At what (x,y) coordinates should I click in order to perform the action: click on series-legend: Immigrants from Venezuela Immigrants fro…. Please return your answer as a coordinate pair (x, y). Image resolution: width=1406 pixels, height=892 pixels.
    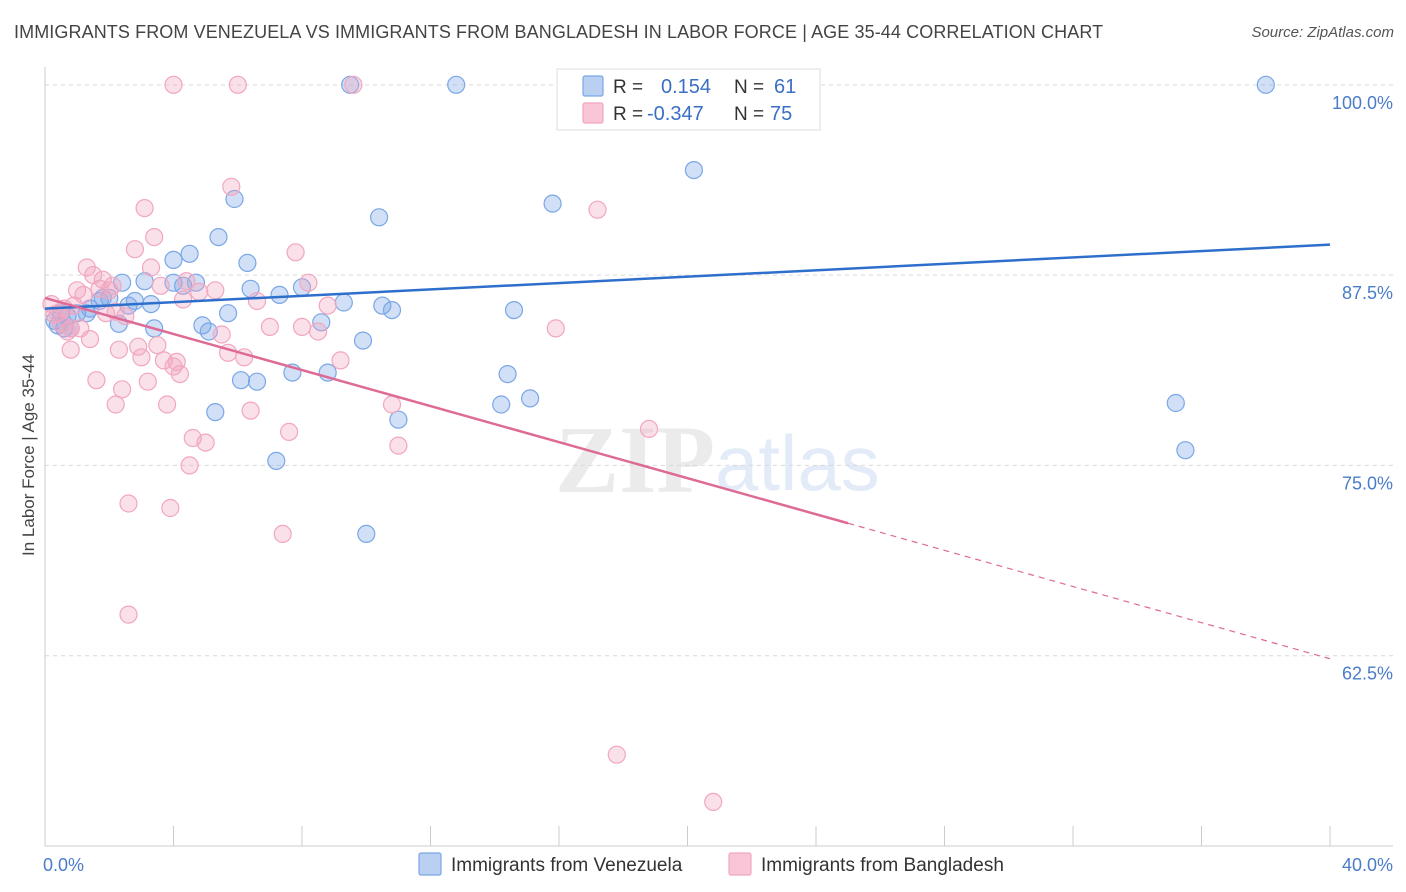
    Looking at the image, I should click on (711, 864).